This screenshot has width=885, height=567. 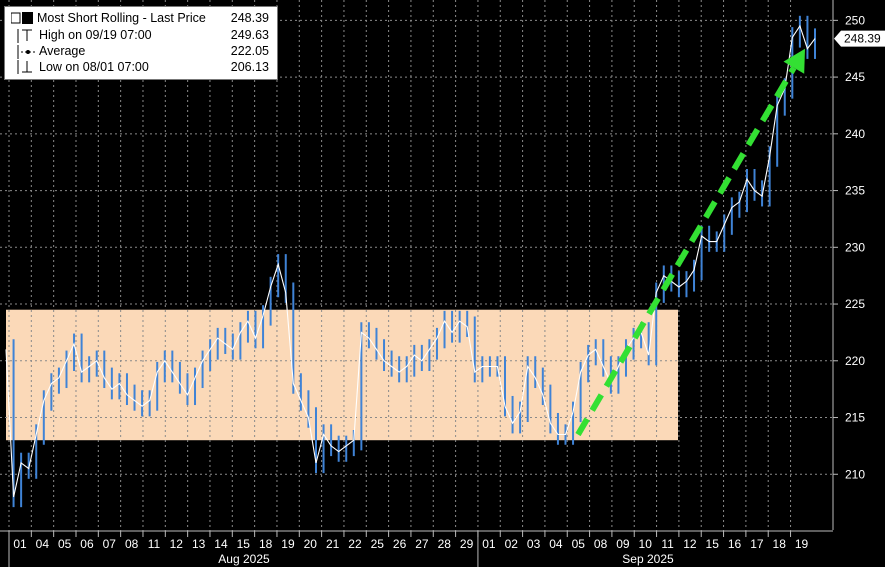 I want to click on legend-row-low: Low on 08/01 07:00 206.13, so click(x=141, y=67).